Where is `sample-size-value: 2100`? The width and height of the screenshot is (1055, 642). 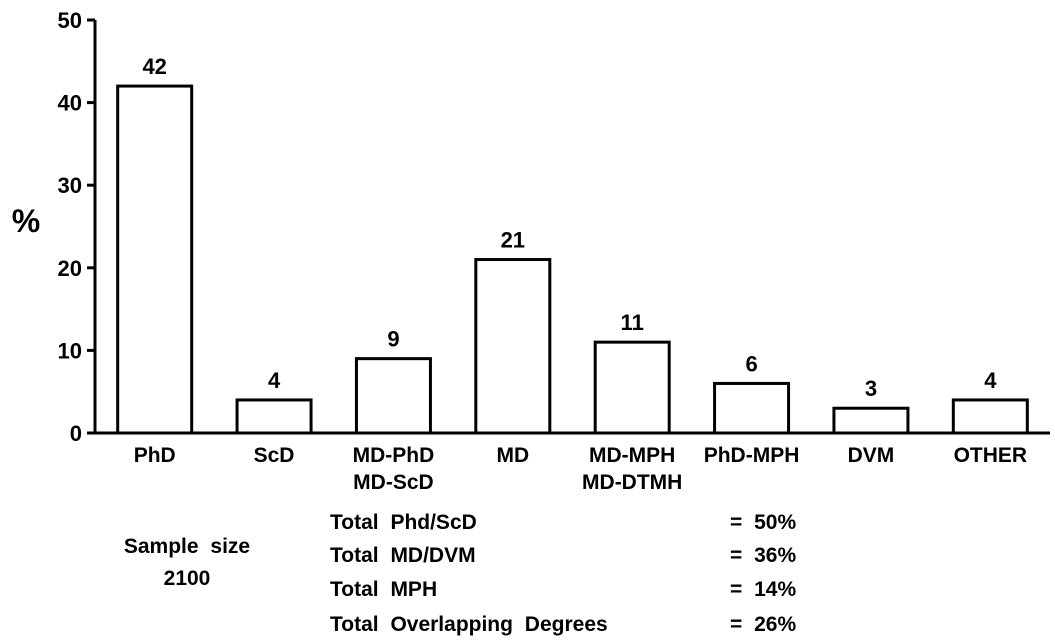 sample-size-value: 2100 is located at coordinates (187, 578).